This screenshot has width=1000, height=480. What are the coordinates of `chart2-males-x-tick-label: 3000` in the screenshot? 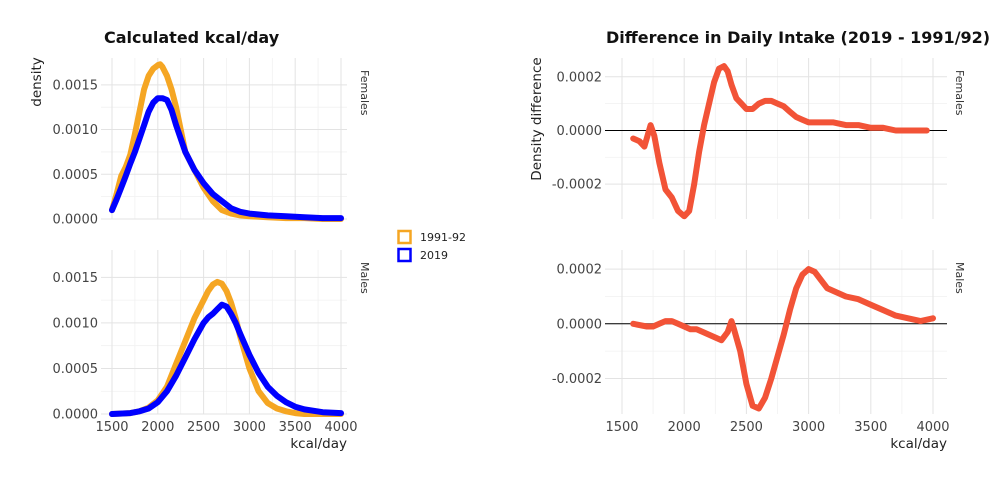 It's located at (808, 427).